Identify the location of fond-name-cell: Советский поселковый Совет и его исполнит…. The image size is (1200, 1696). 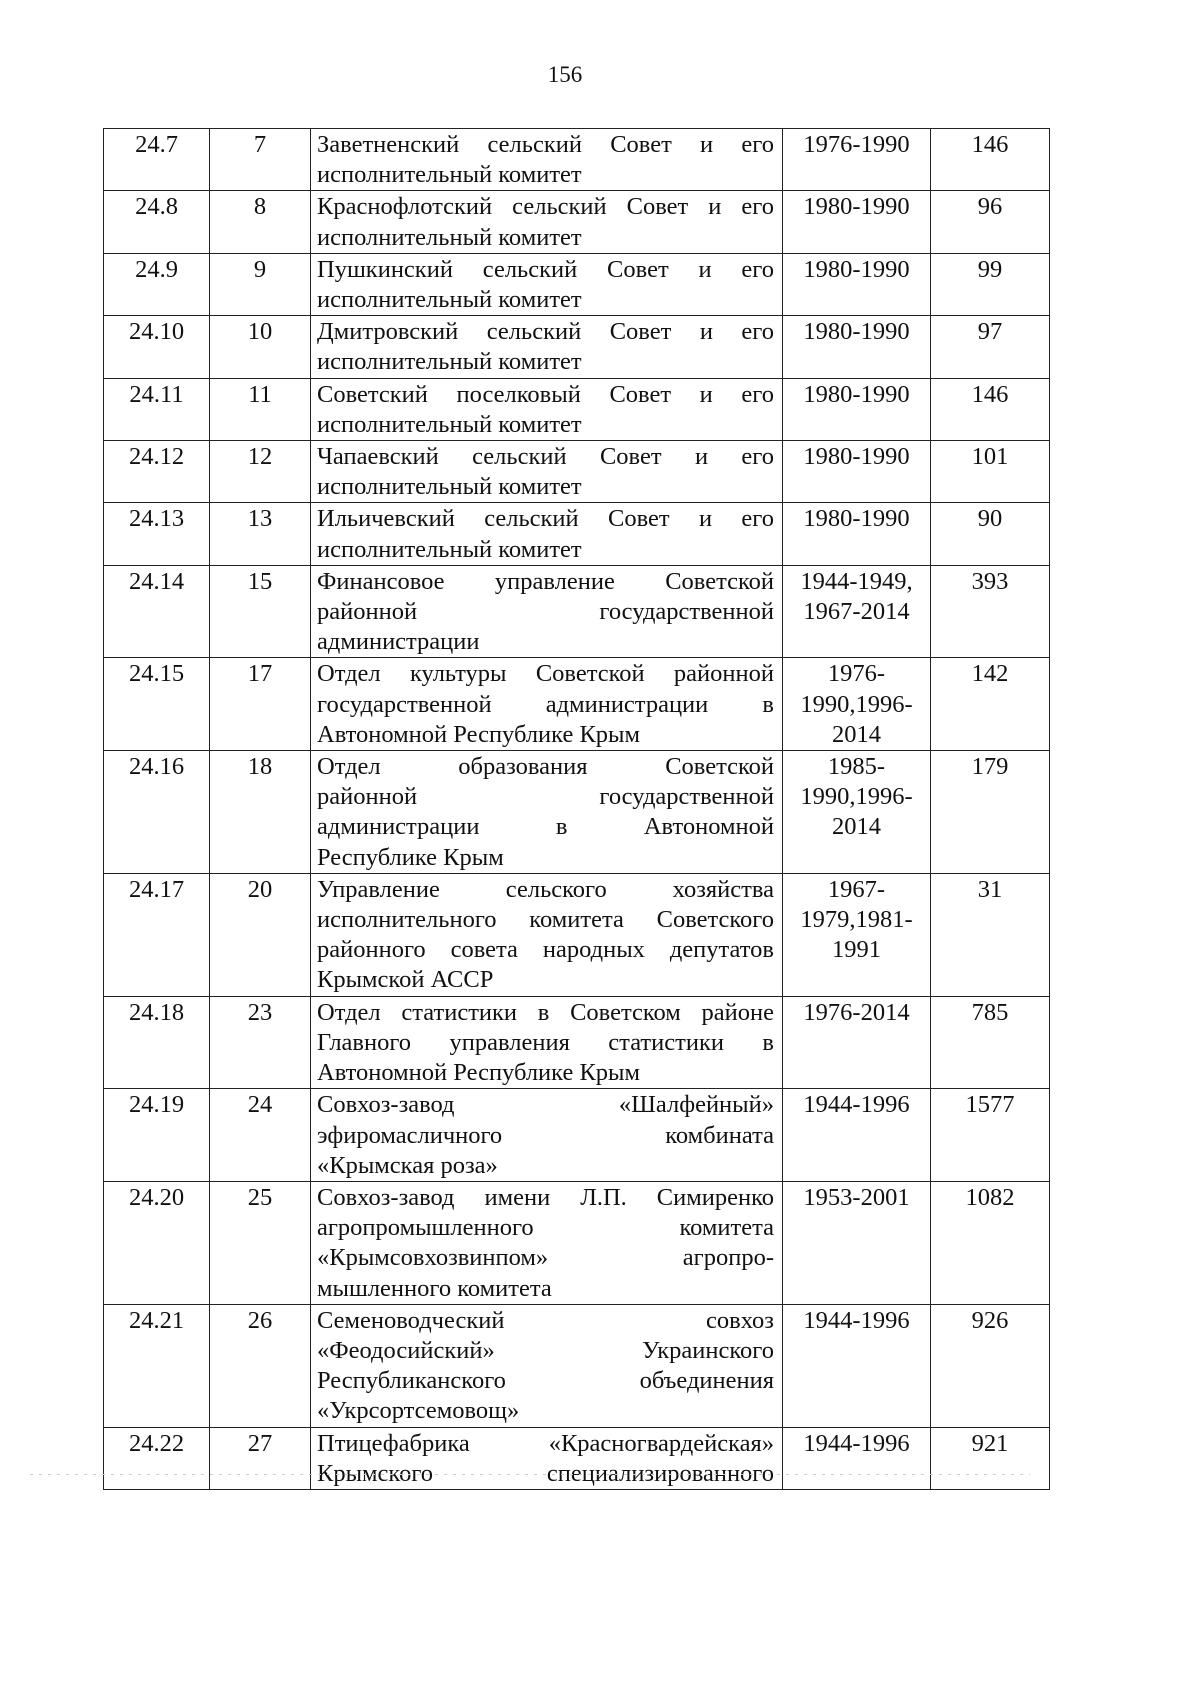
(546, 409).